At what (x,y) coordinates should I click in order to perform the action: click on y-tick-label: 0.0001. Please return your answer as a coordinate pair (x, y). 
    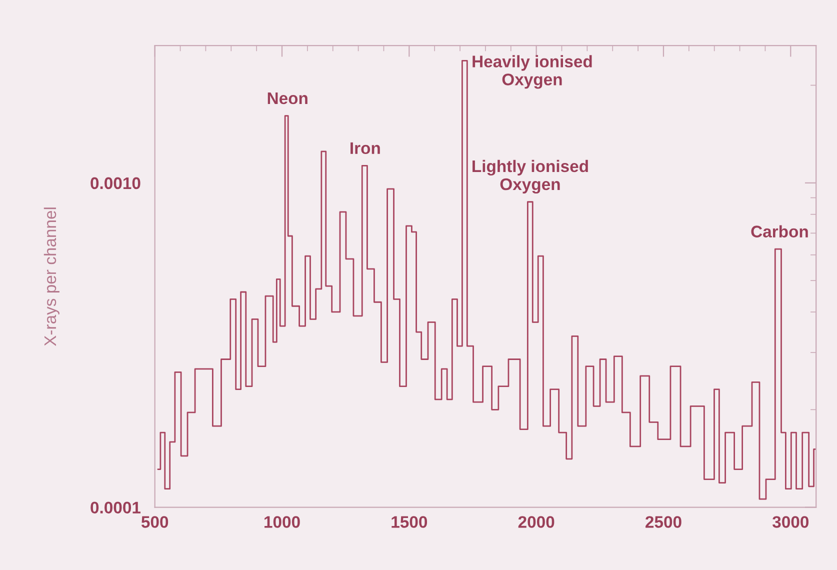
    Looking at the image, I should click on (115, 508).